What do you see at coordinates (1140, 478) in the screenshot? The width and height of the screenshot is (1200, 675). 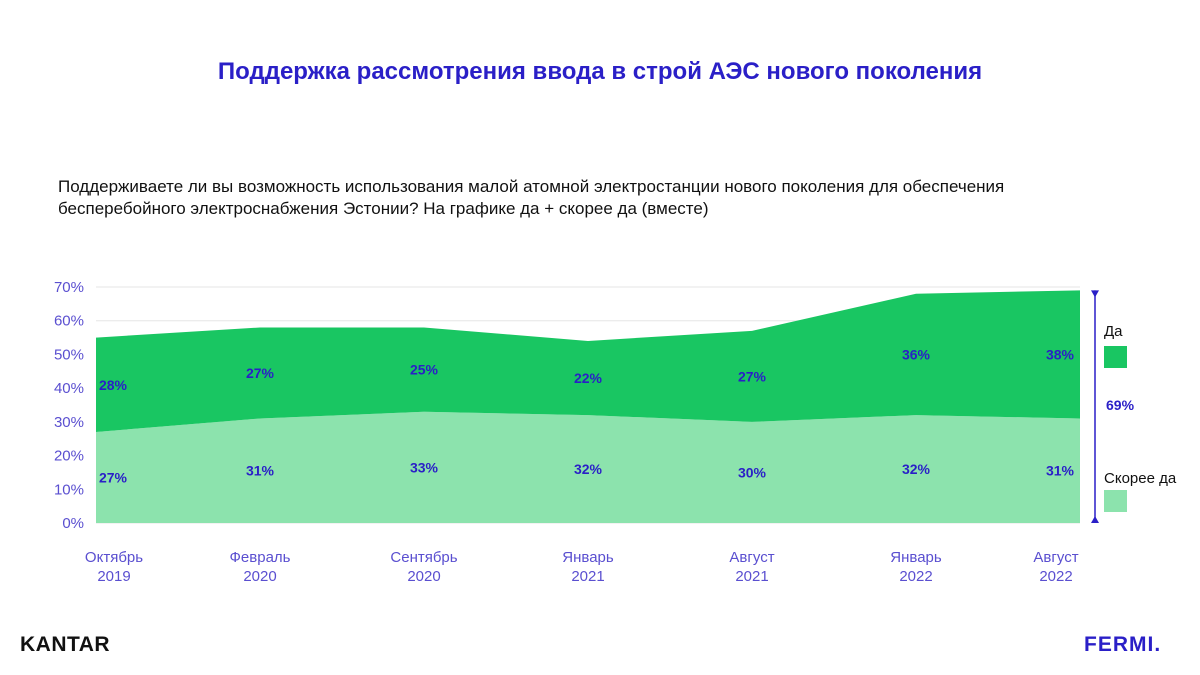 I see `legend-skoree-da-label: Скорее да` at bounding box center [1140, 478].